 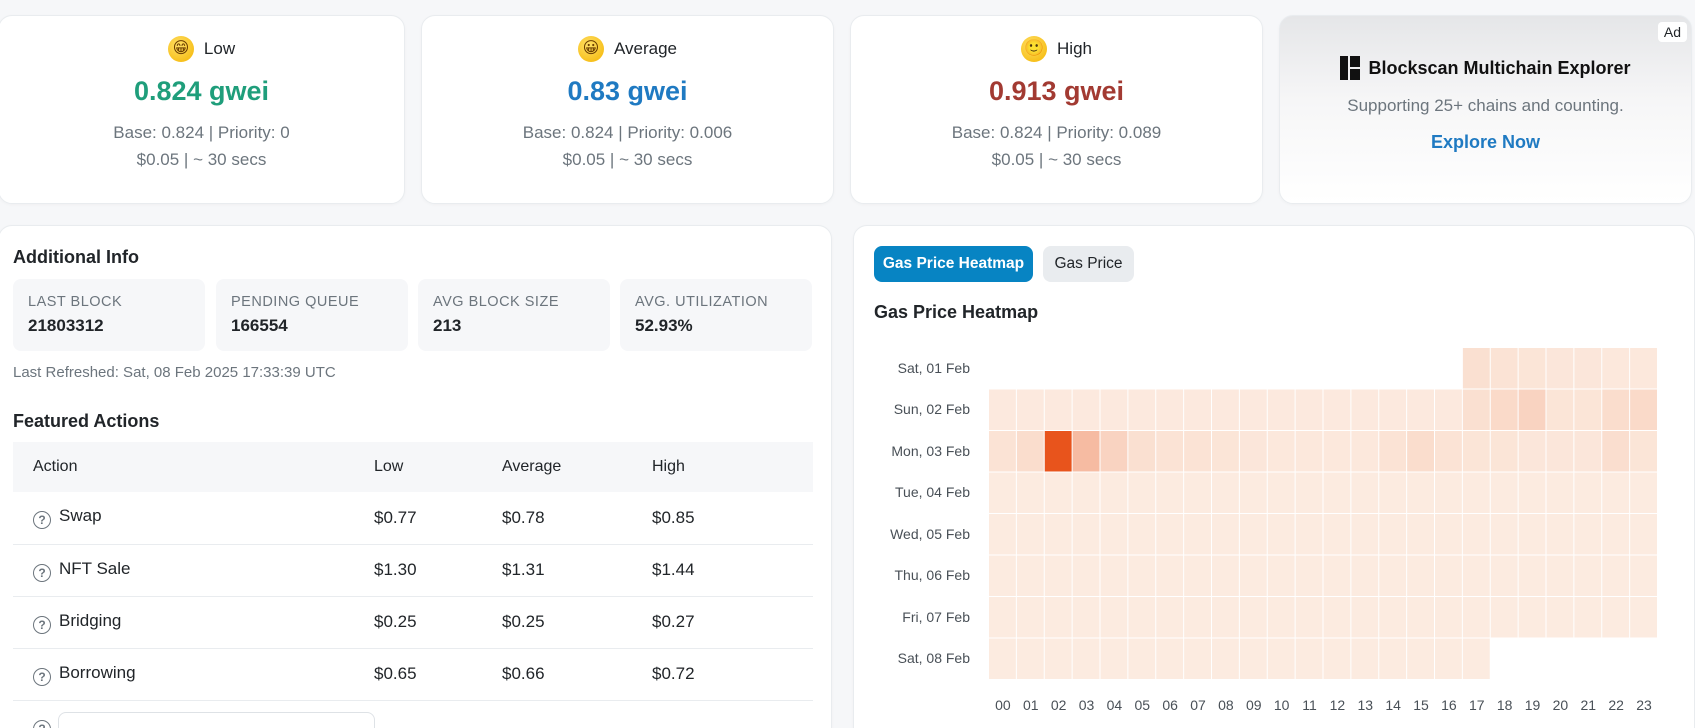 What do you see at coordinates (216, 720) in the screenshot?
I see `custom-gas-limit-input` at bounding box center [216, 720].